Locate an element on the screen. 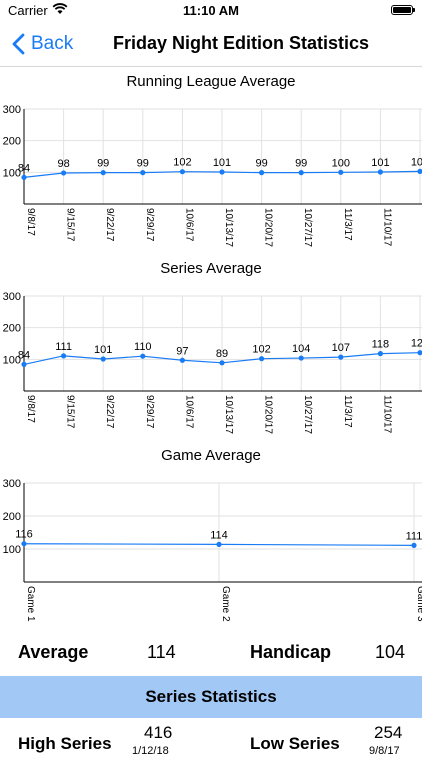  back-button: Back is located at coordinates (42, 44).